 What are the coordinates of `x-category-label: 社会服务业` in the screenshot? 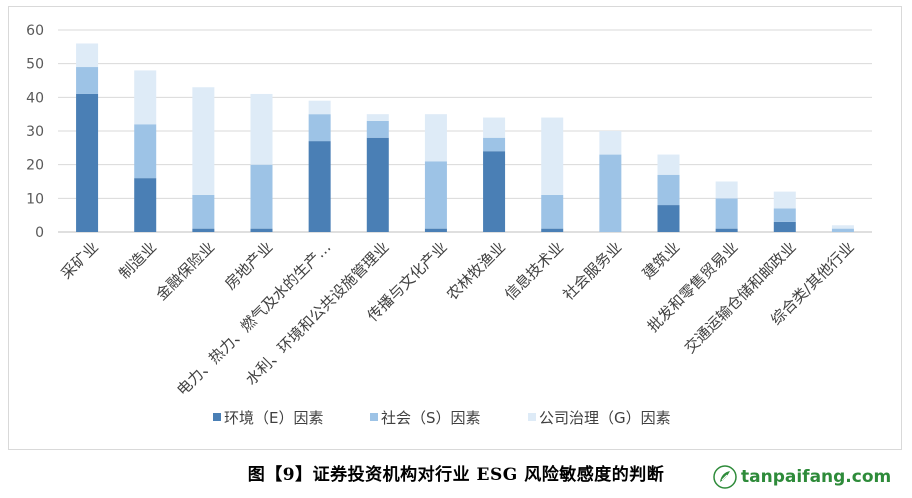 It's located at (592, 271).